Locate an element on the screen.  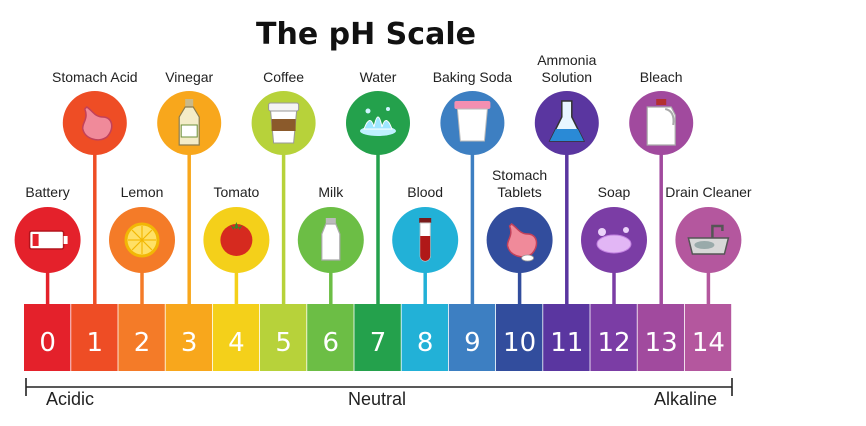
ph-level-9: 9 is located at coordinates (472, 337).